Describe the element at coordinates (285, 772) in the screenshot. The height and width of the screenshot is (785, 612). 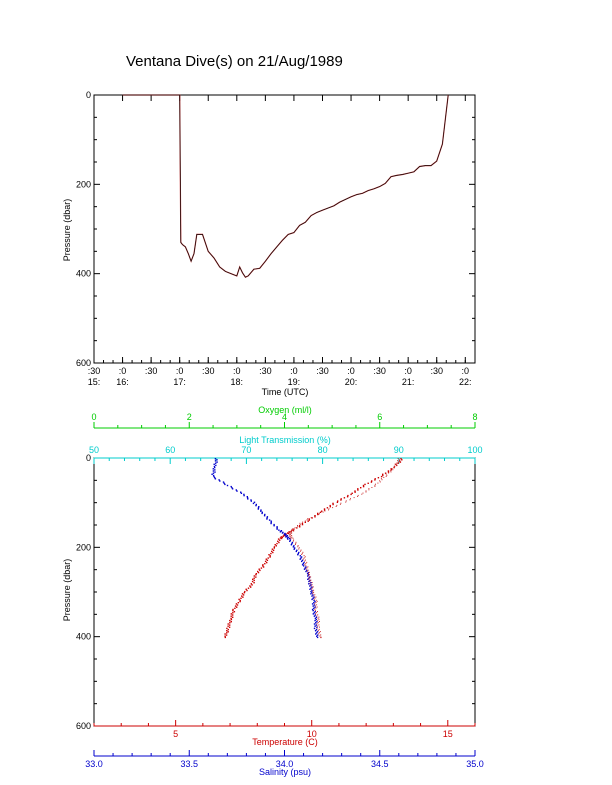
I see `salinity-axis-label: Salinity (psu)` at that location.